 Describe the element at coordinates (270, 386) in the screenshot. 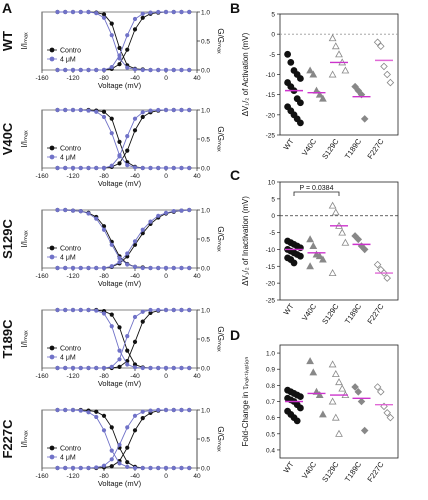

I see `y-tick-label: 0.8` at that location.